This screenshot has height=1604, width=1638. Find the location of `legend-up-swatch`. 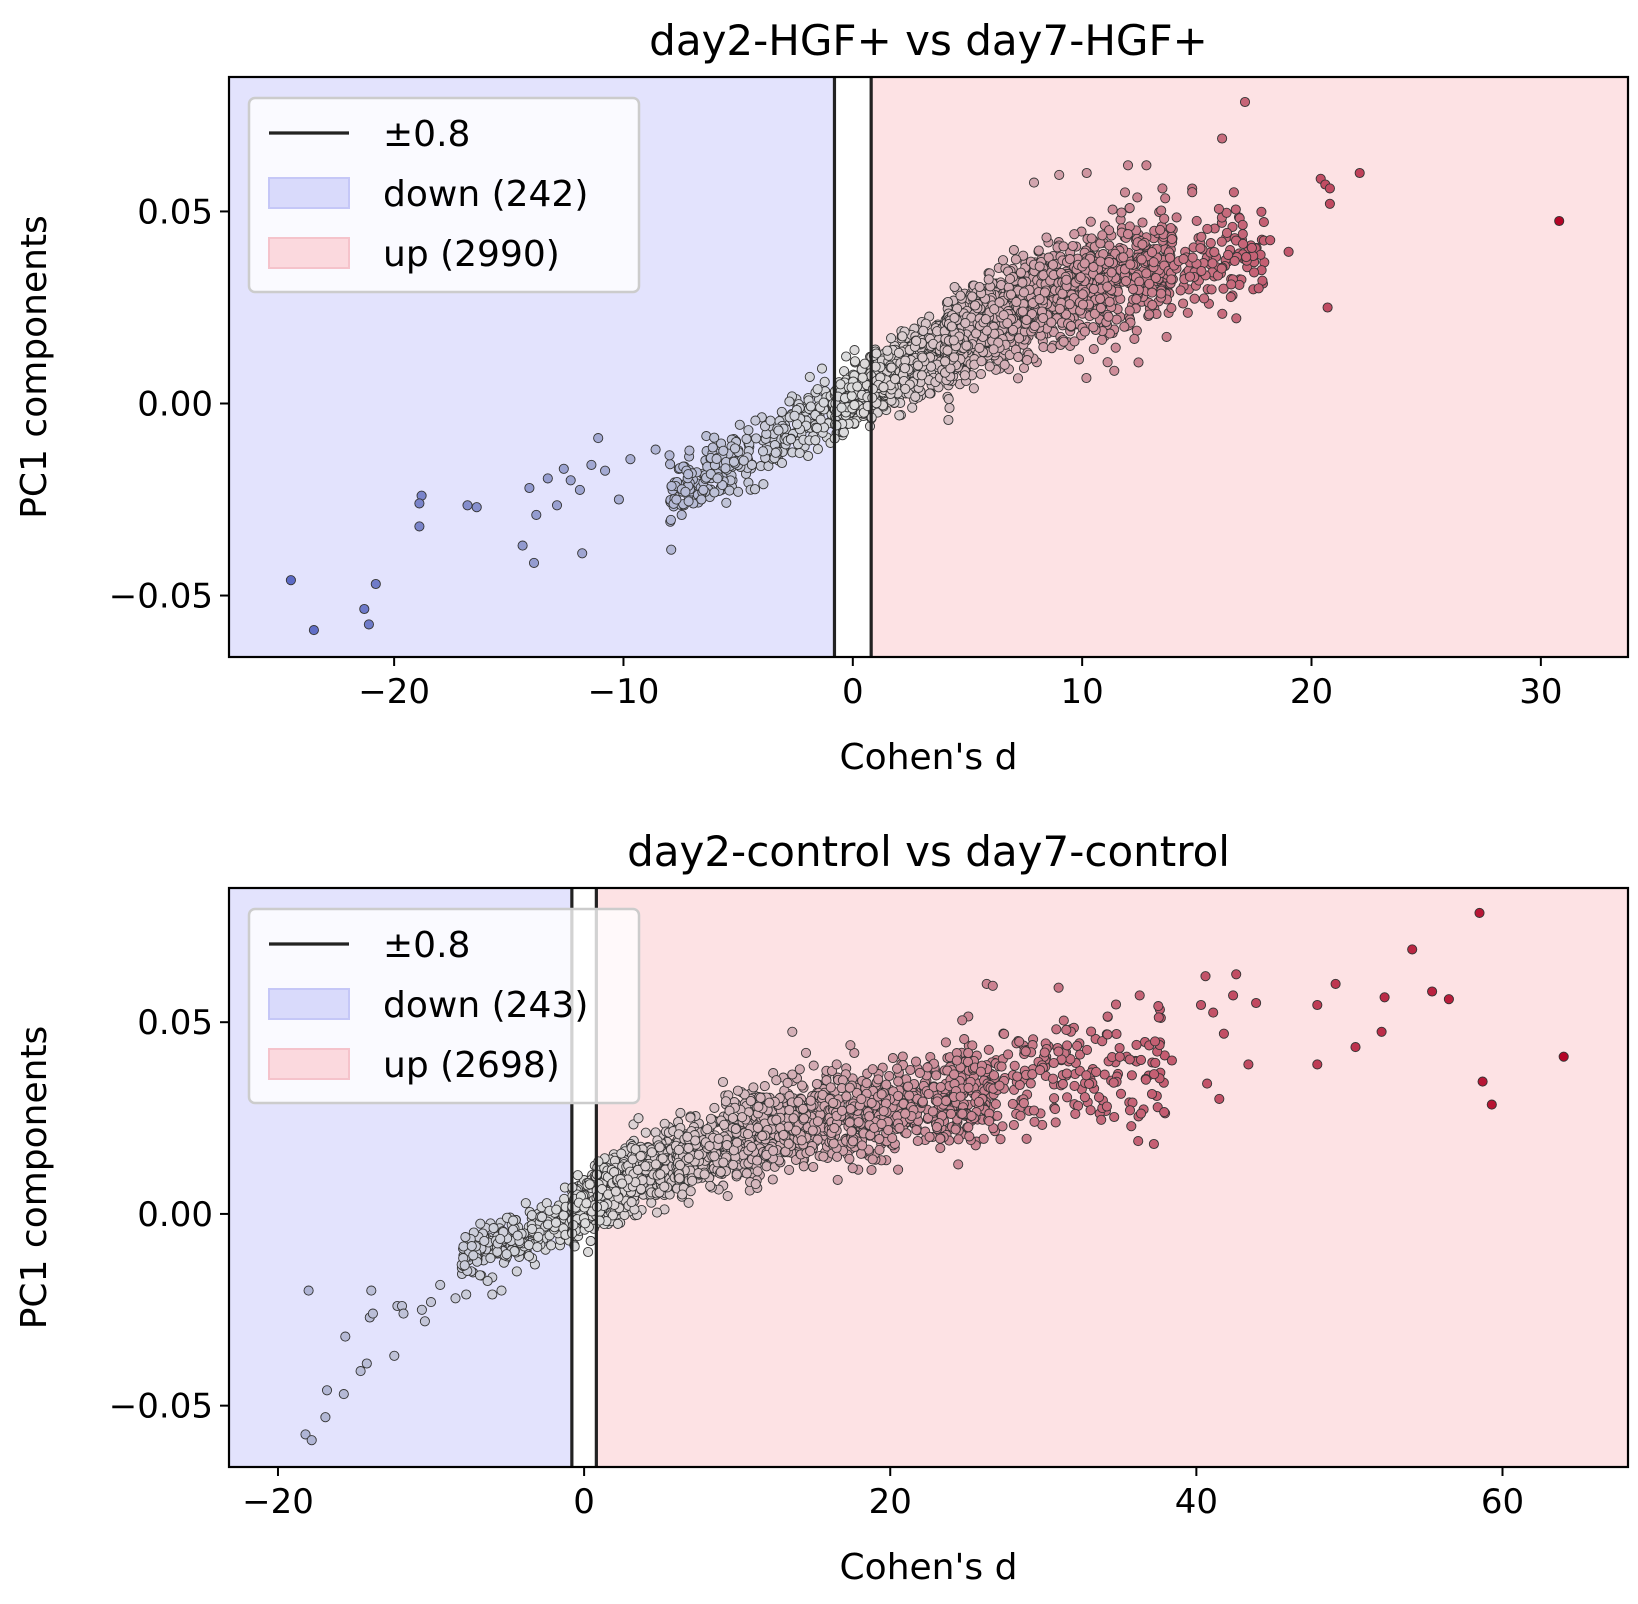

legend-up-swatch is located at coordinates (309, 253).